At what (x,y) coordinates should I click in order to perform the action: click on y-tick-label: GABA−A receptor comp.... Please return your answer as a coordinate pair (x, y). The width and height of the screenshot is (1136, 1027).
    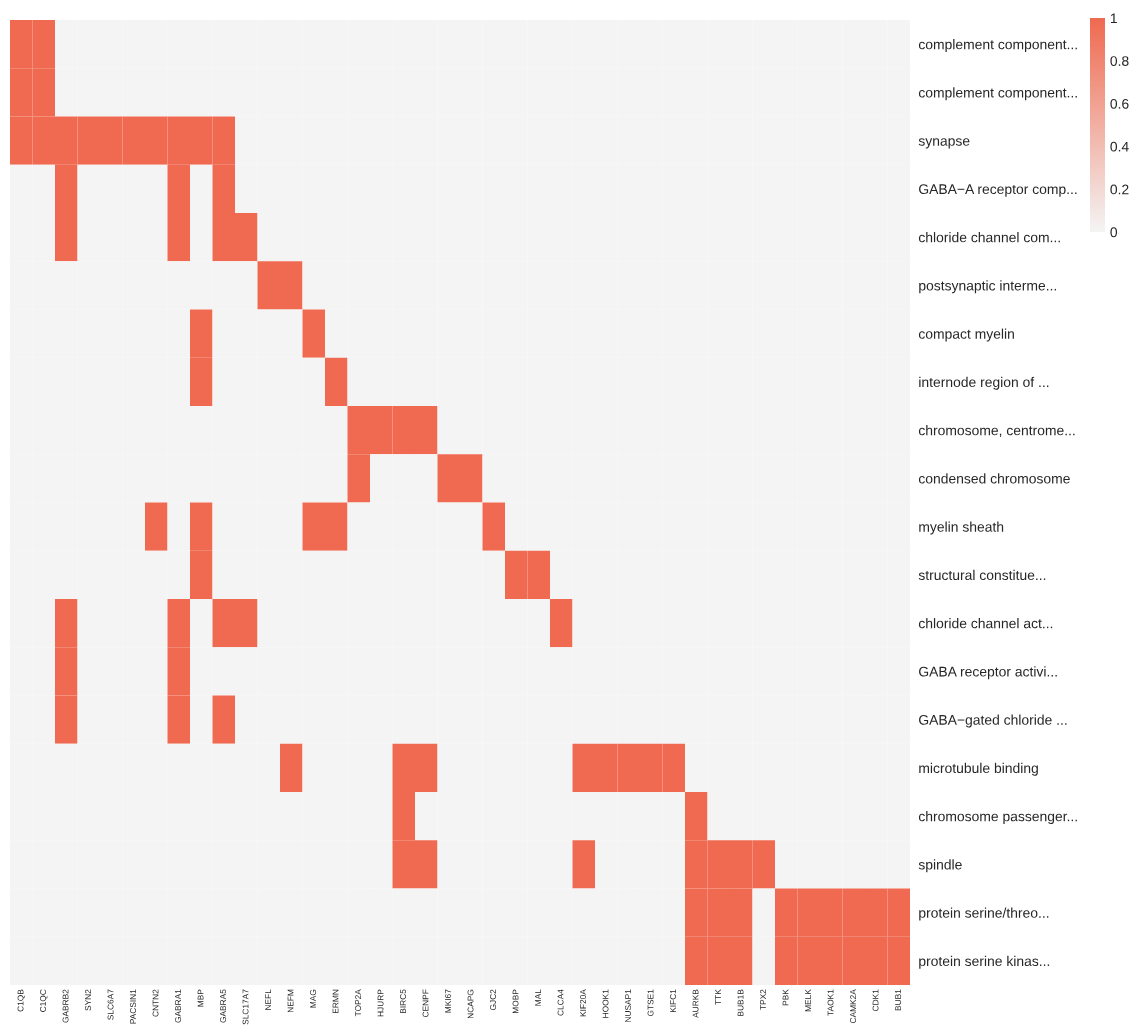
    Looking at the image, I should click on (998, 190).